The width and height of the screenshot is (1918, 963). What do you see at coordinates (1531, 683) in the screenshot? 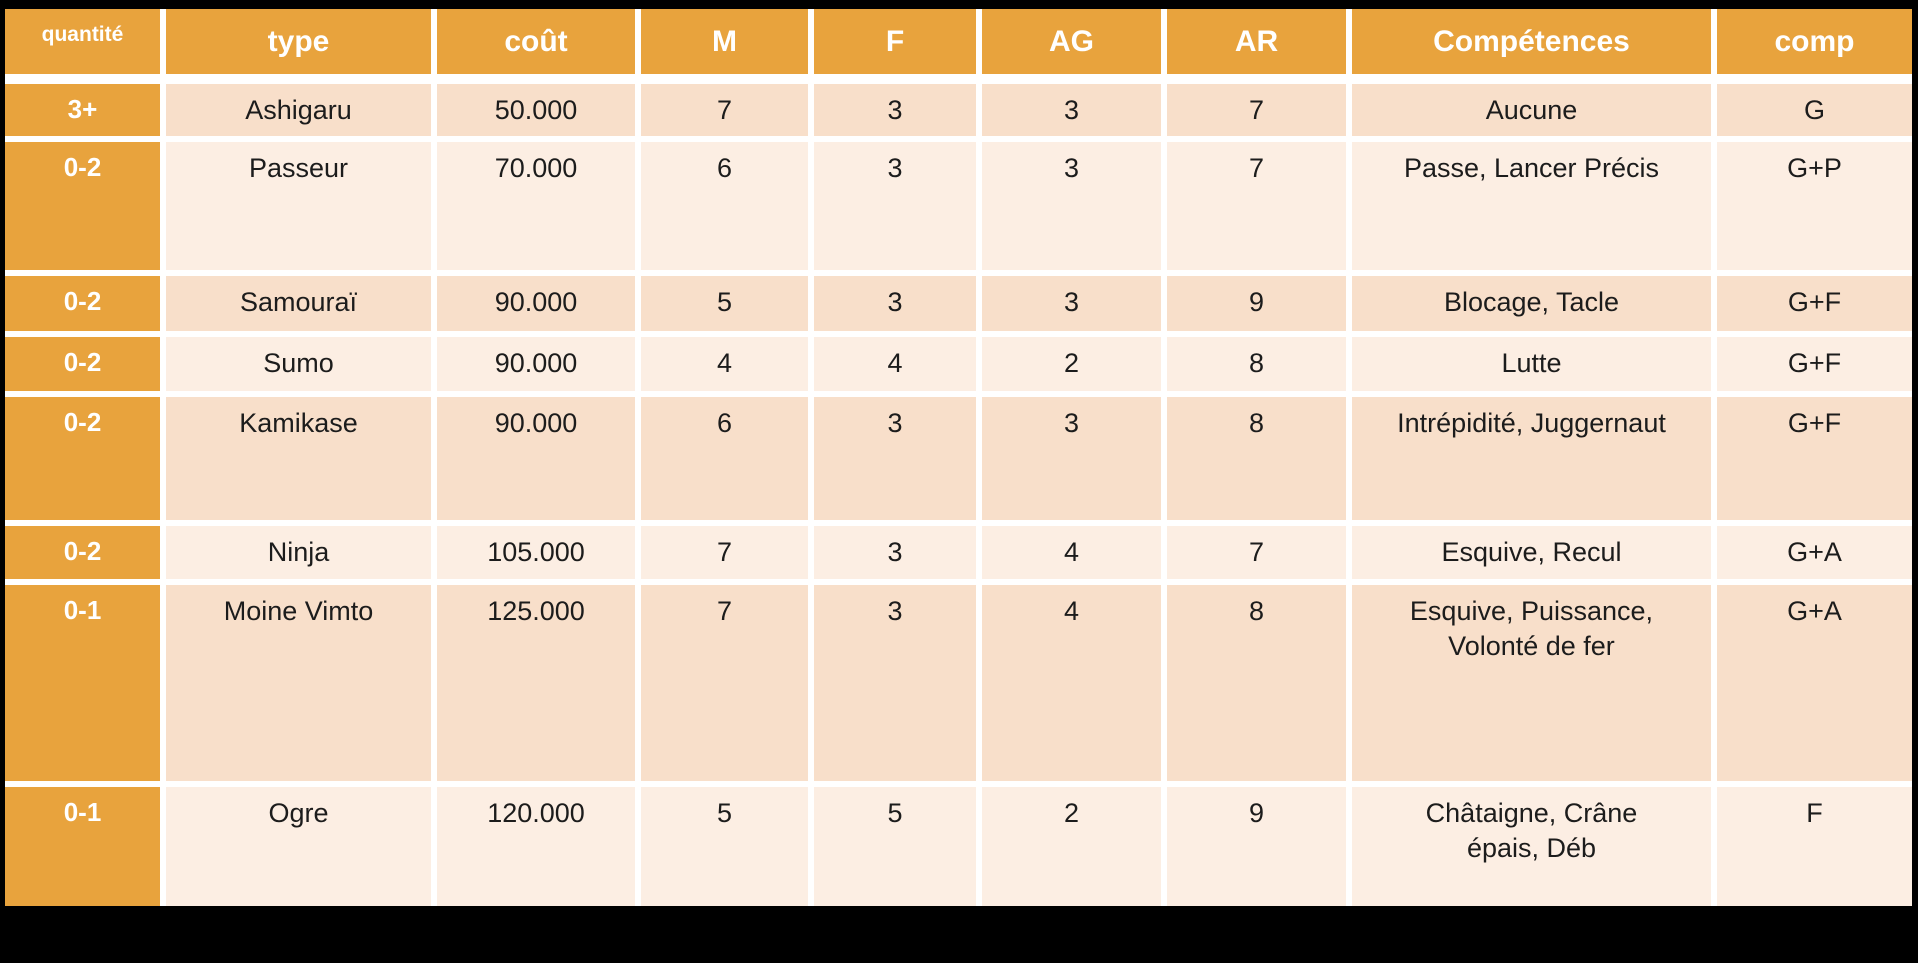
I see `cell-skills: Esquive, Puissance, Volonté de fer` at bounding box center [1531, 683].